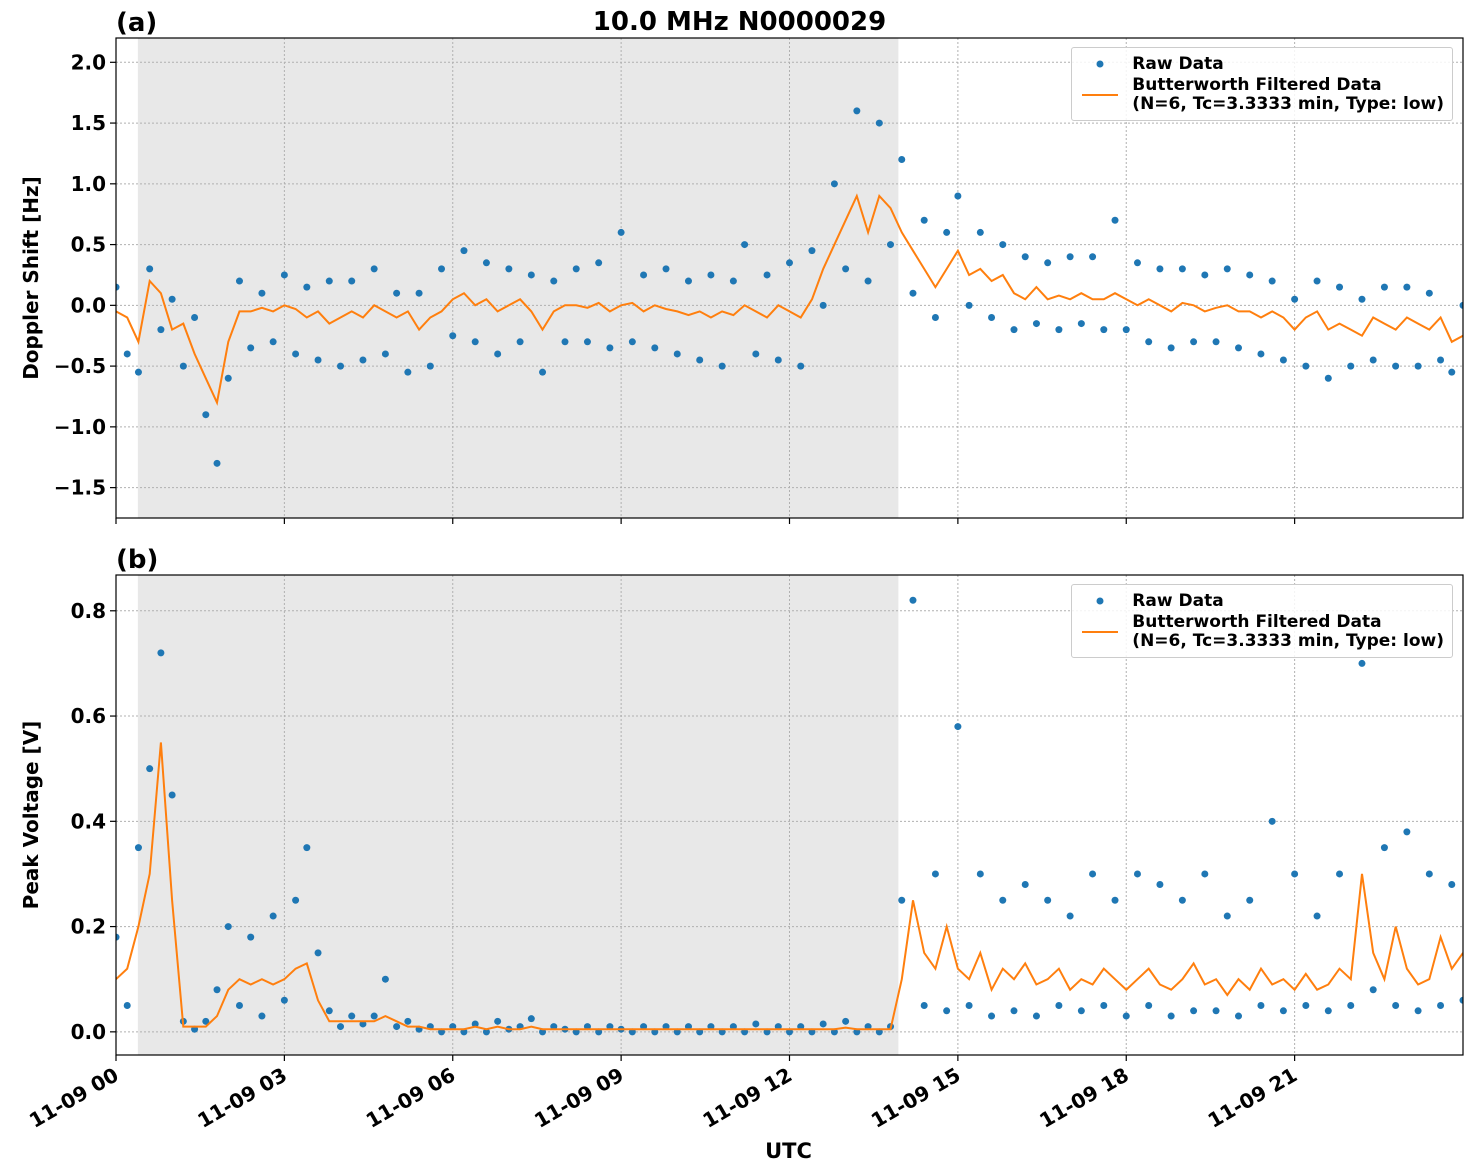  What do you see at coordinates (74, 1098) in the screenshot?
I see `x-tick-label: 11-09 00` at bounding box center [74, 1098].